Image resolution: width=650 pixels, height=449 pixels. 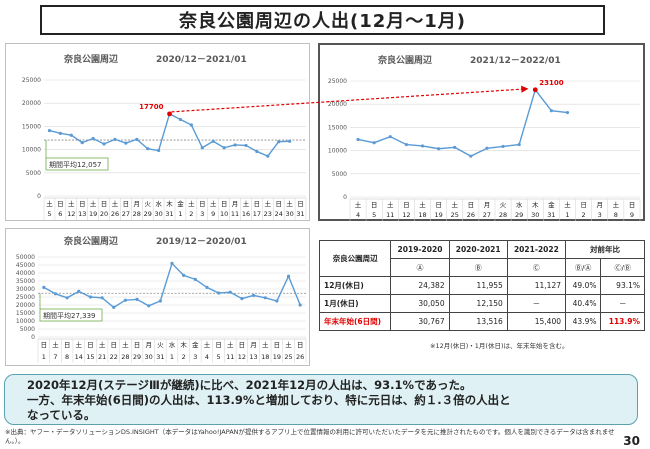 I want to click on chart-subtitle: 2021/12－2022/01, so click(x=515, y=61).